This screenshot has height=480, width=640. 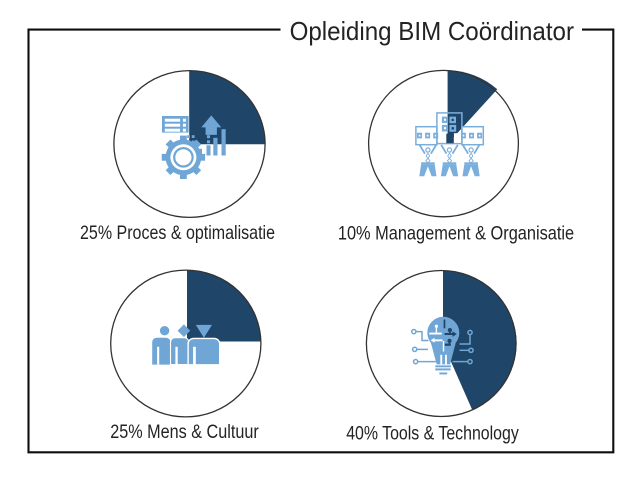 What do you see at coordinates (184, 432) in the screenshot?
I see `svg-text: 25% Mens & Cultuur` at bounding box center [184, 432].